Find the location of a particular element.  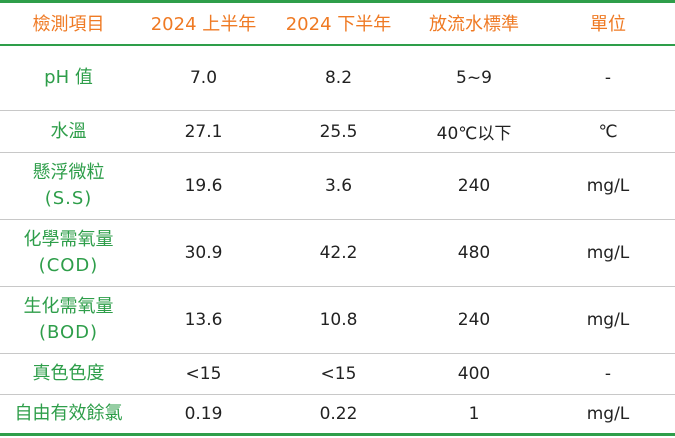

standard-value: 400 is located at coordinates (474, 374).